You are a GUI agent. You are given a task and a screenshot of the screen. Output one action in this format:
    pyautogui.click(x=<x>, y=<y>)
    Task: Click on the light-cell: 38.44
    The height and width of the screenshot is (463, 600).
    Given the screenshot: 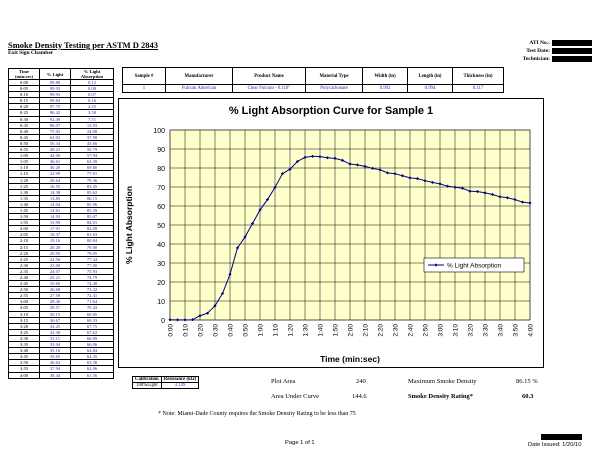 What is the action you would take?
    pyautogui.click(x=55, y=375)
    